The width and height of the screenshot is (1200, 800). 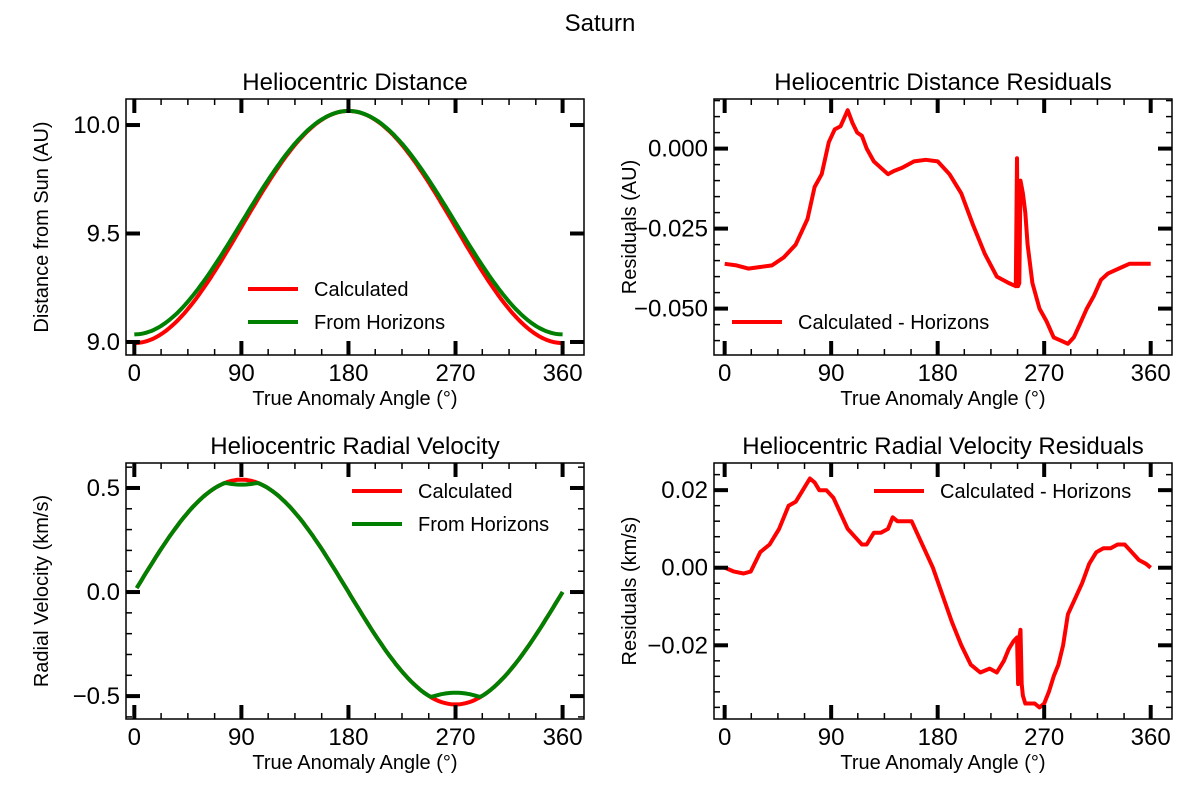 I want to click on y-tick-label: 0.00, so click(x=684, y=568).